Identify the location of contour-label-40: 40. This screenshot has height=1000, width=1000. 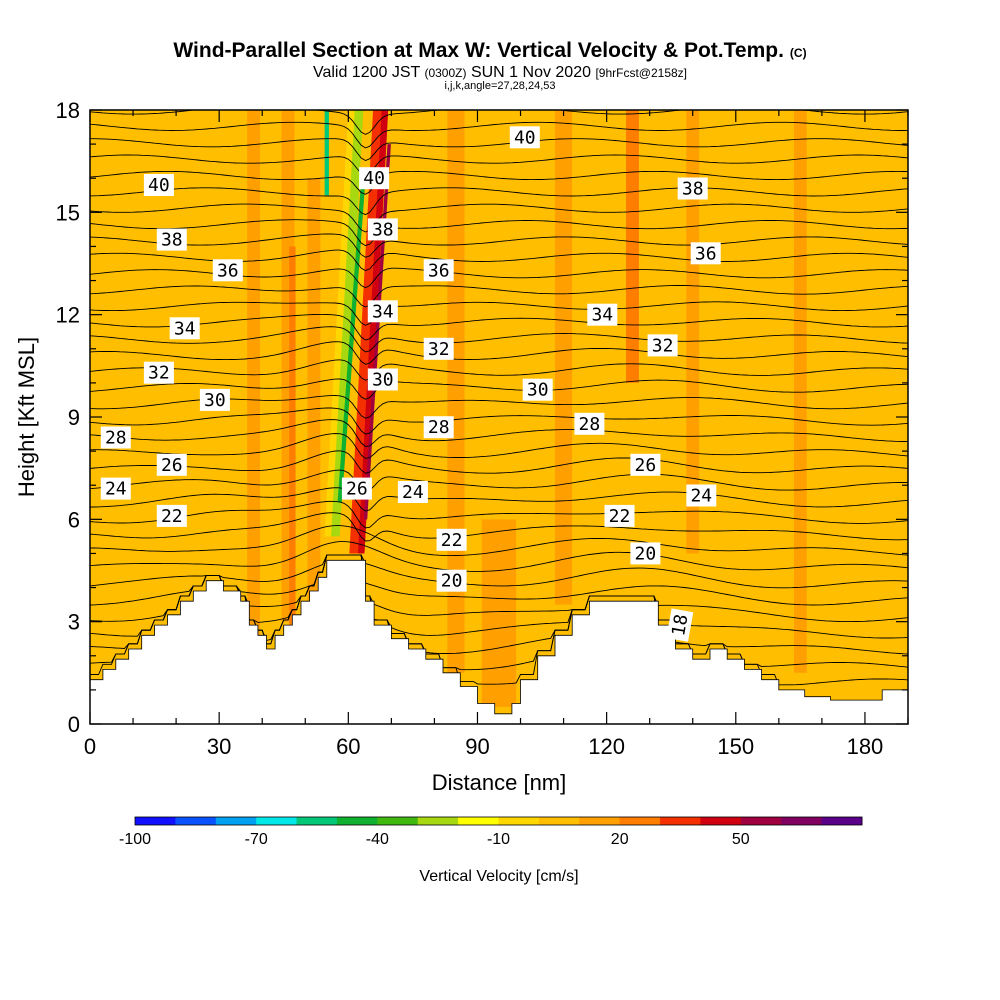
(374, 178).